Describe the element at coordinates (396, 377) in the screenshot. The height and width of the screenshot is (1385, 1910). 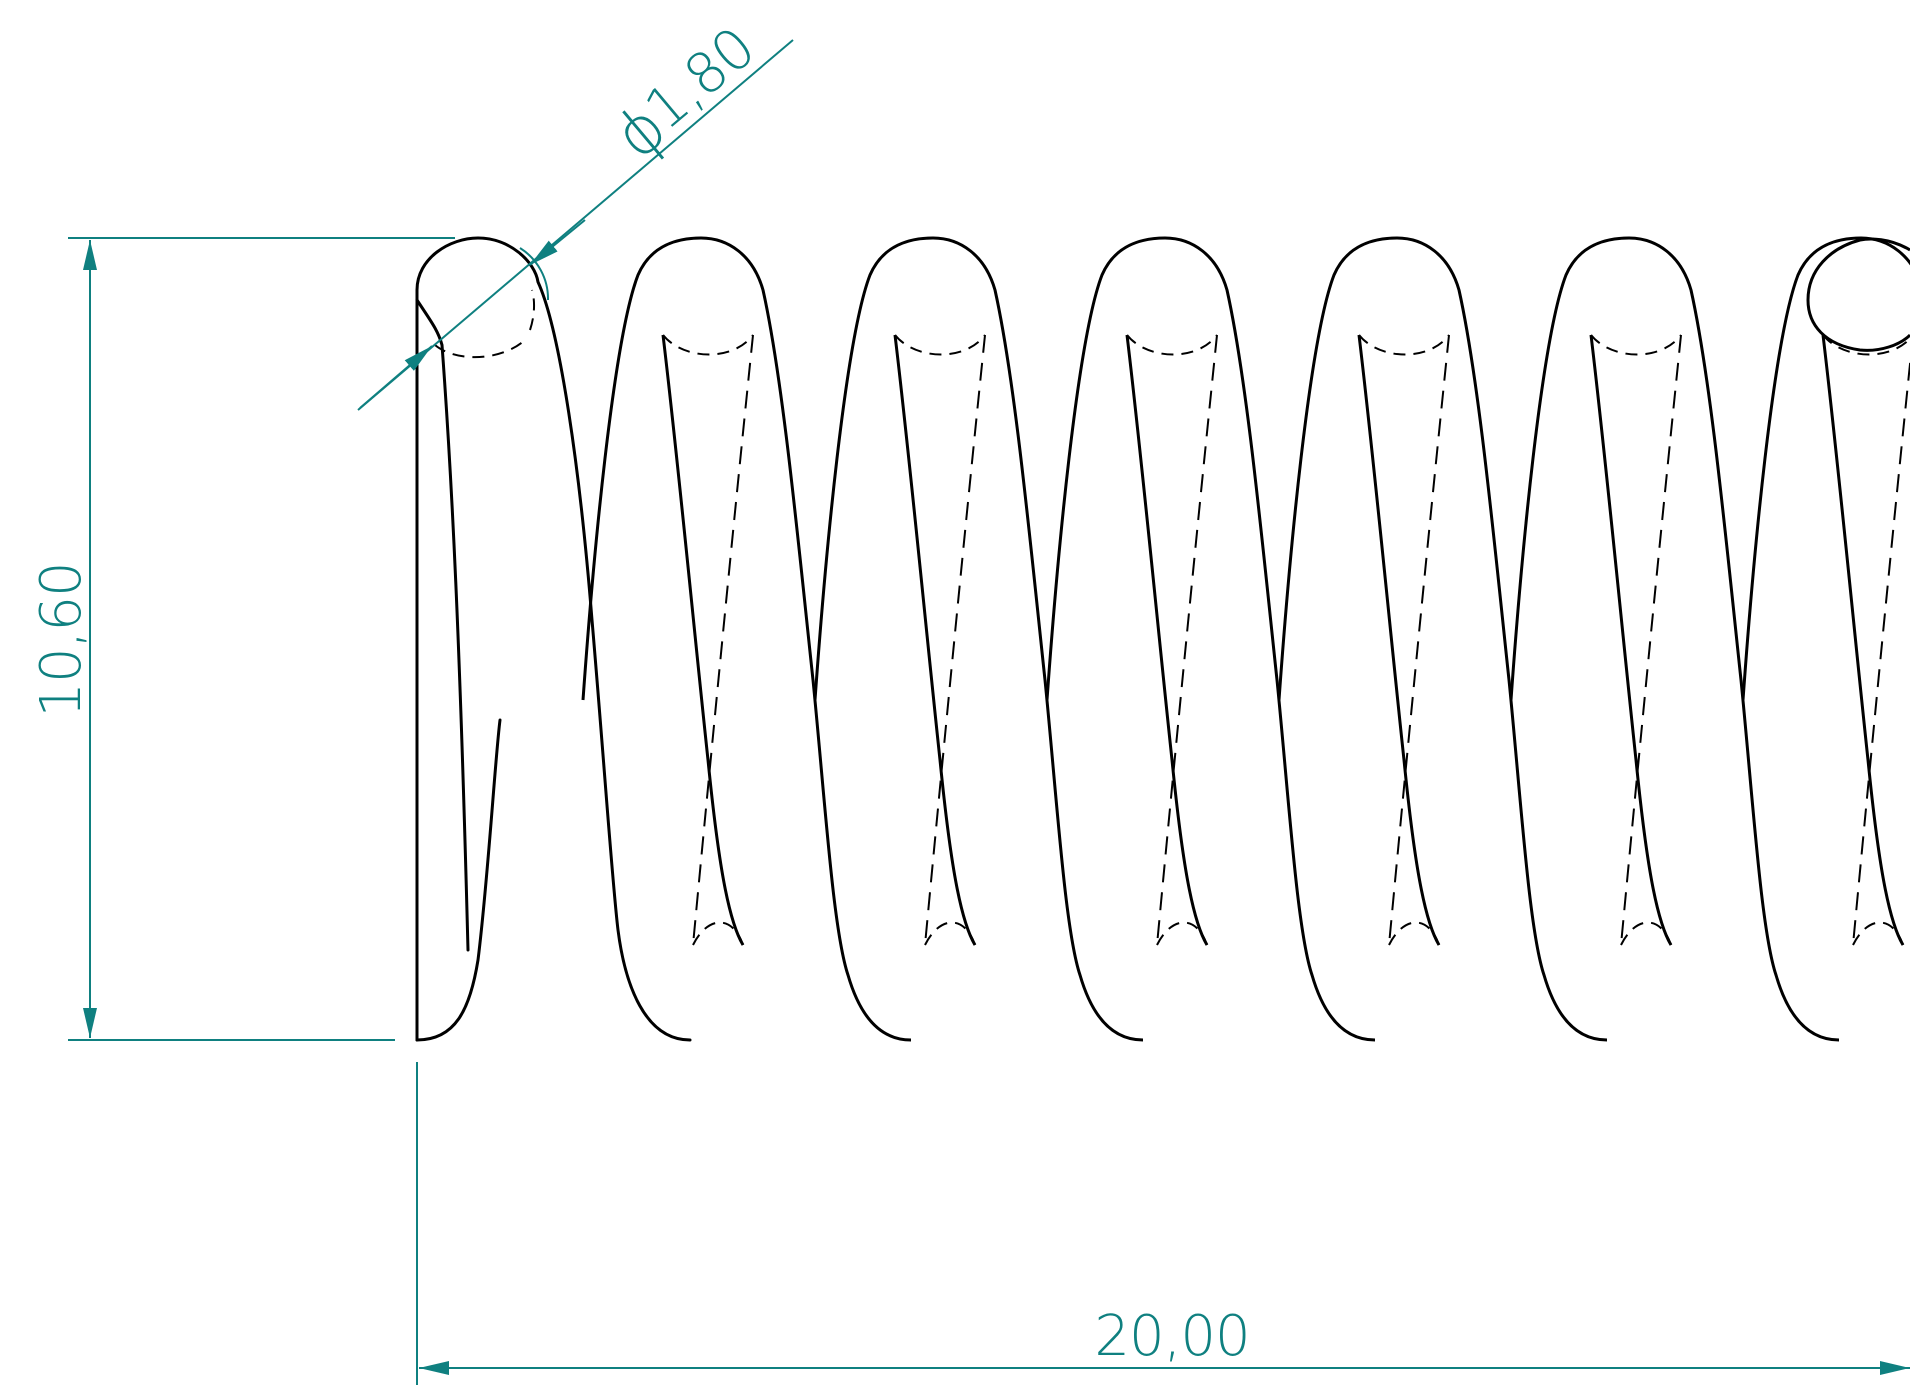
I see `diameter-arrow-inner` at that location.